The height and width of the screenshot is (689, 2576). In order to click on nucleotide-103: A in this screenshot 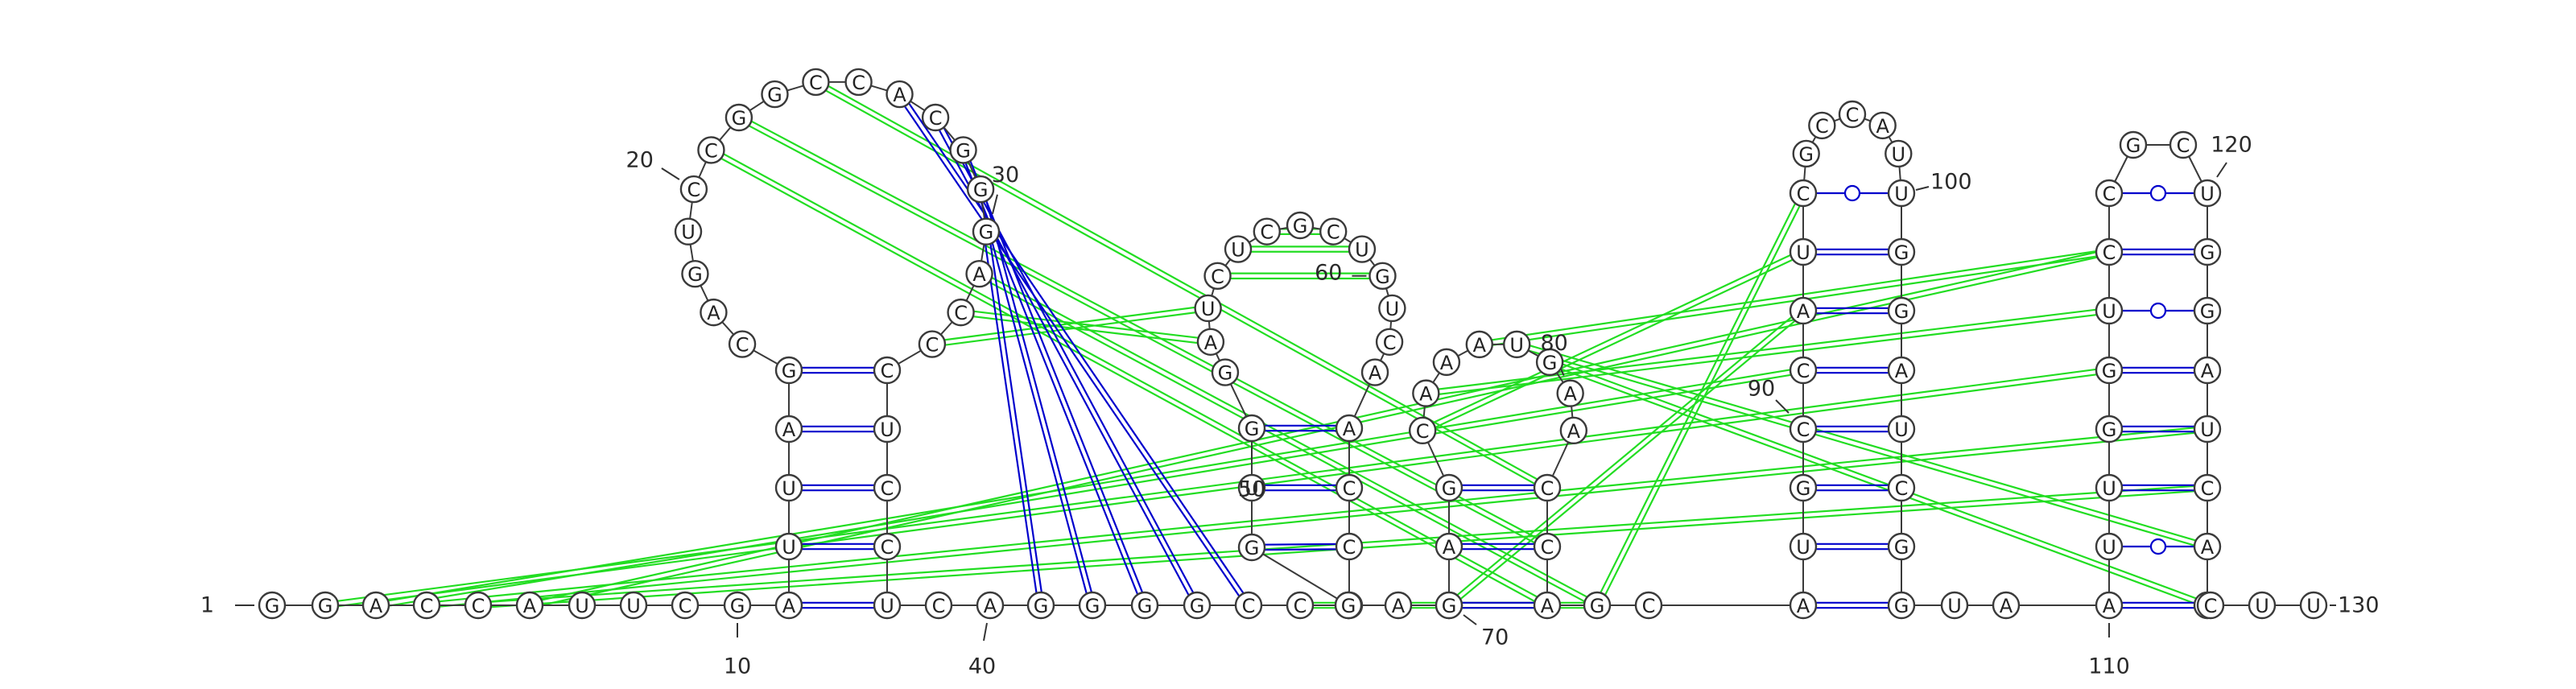, I will do `click(1901, 370)`.